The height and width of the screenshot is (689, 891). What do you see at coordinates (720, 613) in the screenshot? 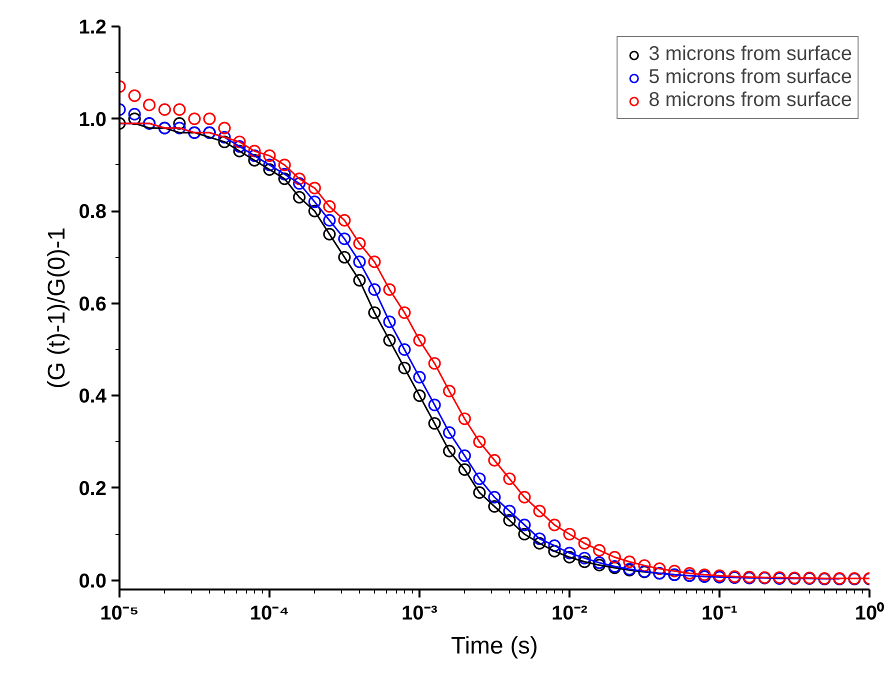
I see `x-tick-label: 10⁻¹` at bounding box center [720, 613].